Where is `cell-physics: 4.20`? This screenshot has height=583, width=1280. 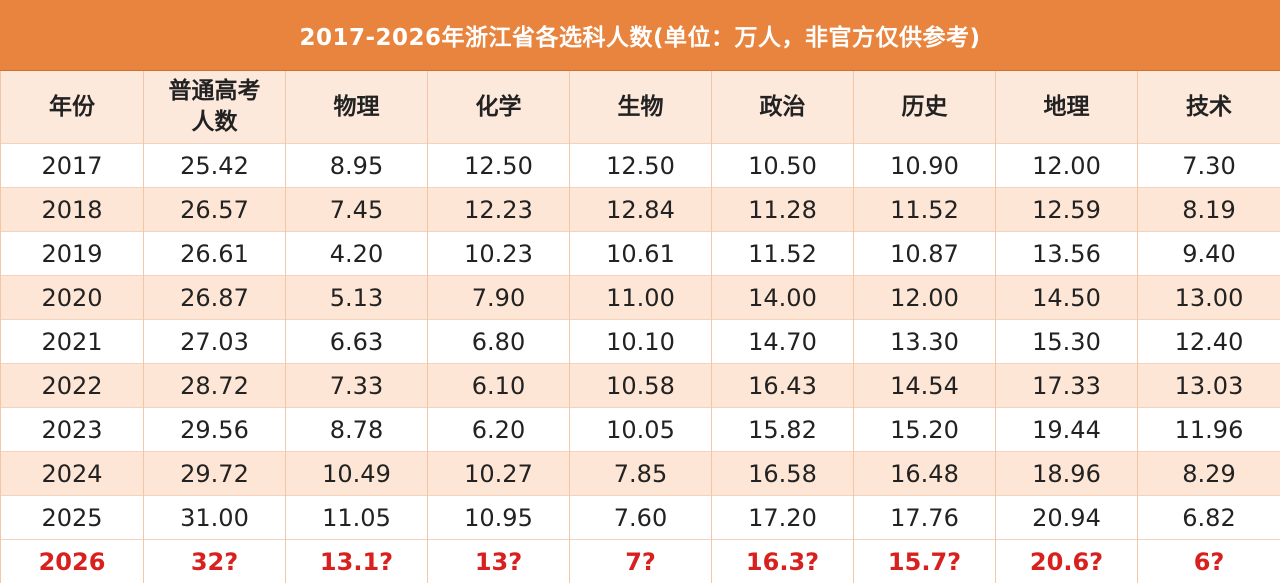
cell-physics: 4.20 is located at coordinates (357, 254).